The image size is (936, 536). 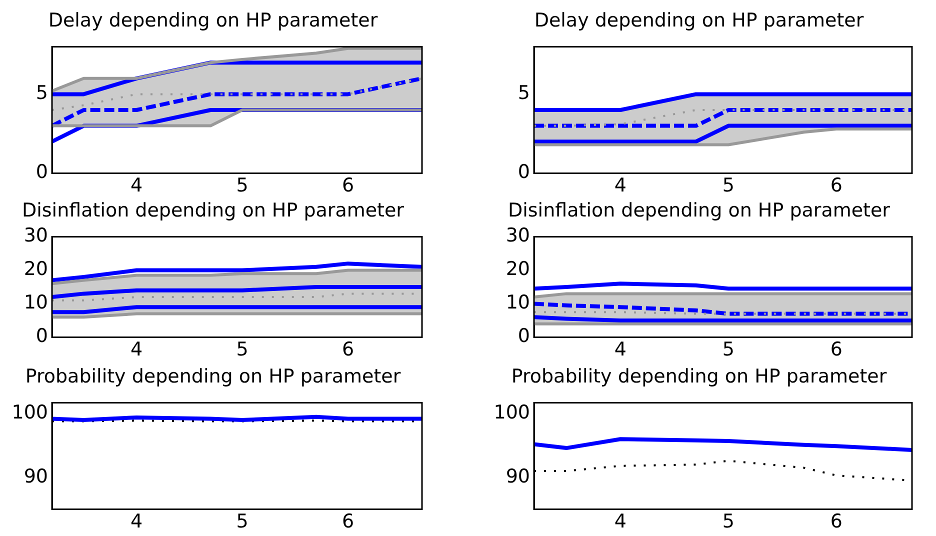 What do you see at coordinates (237, 94) in the screenshot?
I see `line-series` at bounding box center [237, 94].